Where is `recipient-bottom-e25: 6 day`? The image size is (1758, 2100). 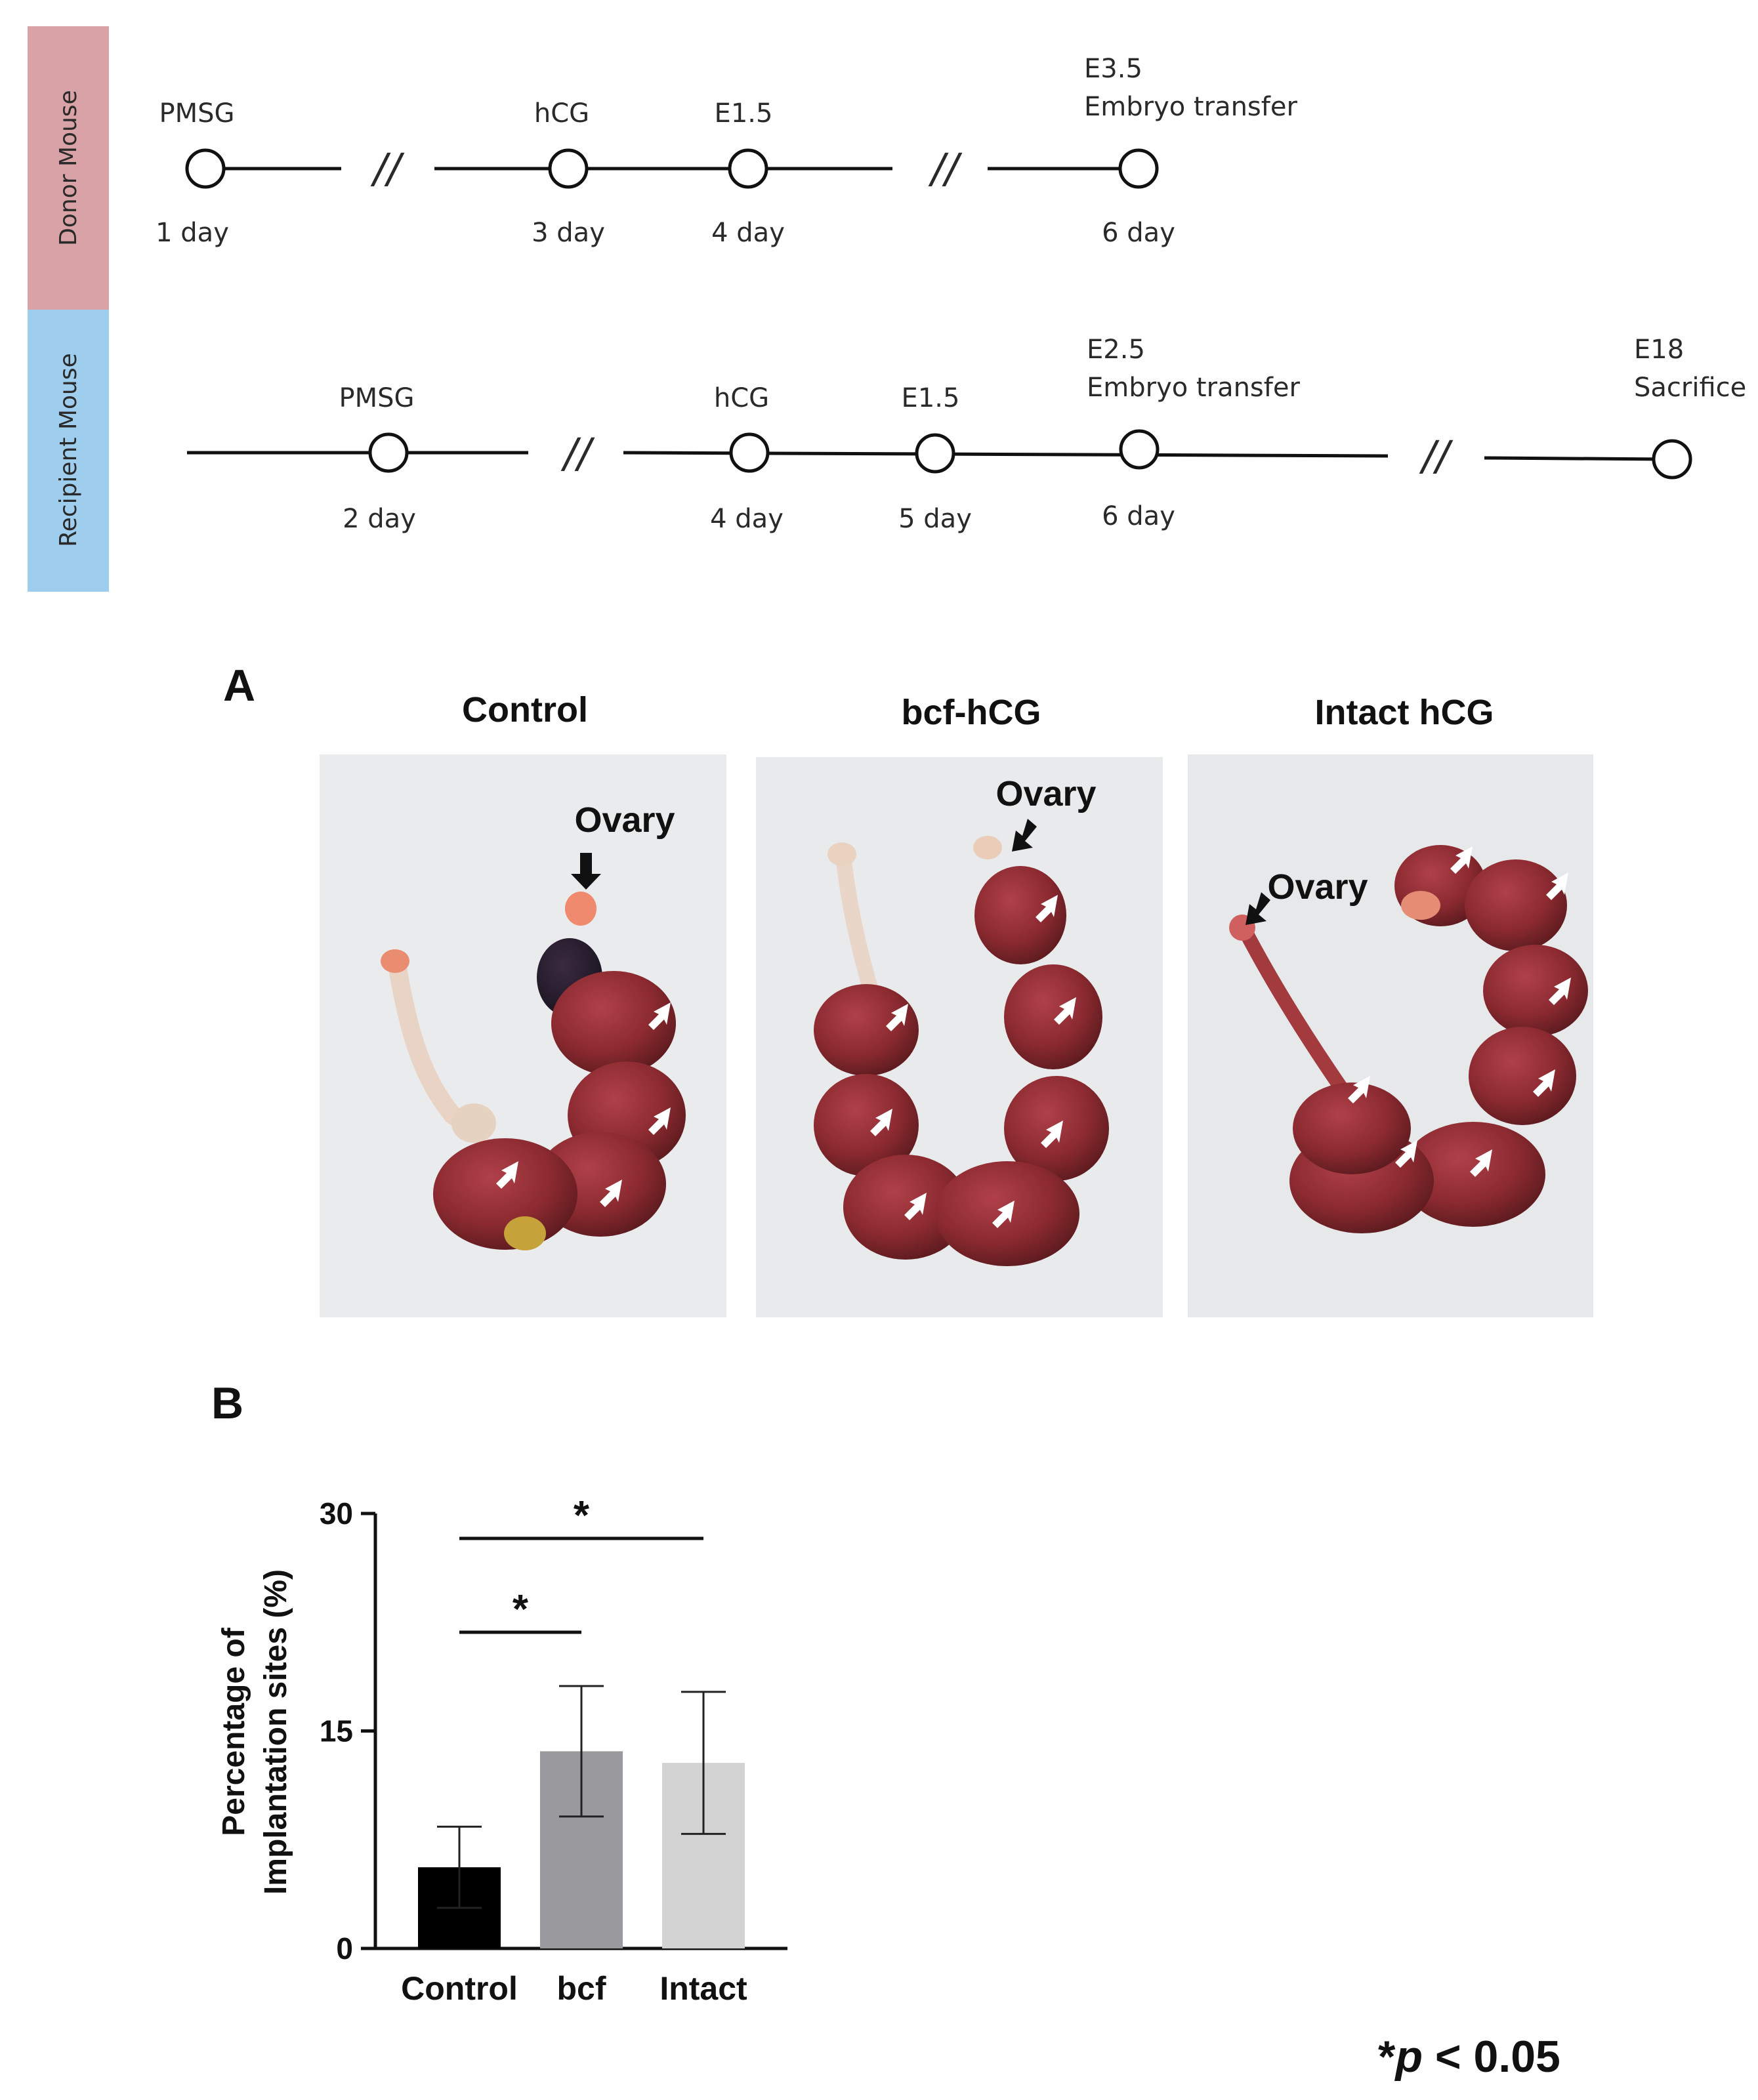
recipient-bottom-e25: 6 day is located at coordinates (1138, 516).